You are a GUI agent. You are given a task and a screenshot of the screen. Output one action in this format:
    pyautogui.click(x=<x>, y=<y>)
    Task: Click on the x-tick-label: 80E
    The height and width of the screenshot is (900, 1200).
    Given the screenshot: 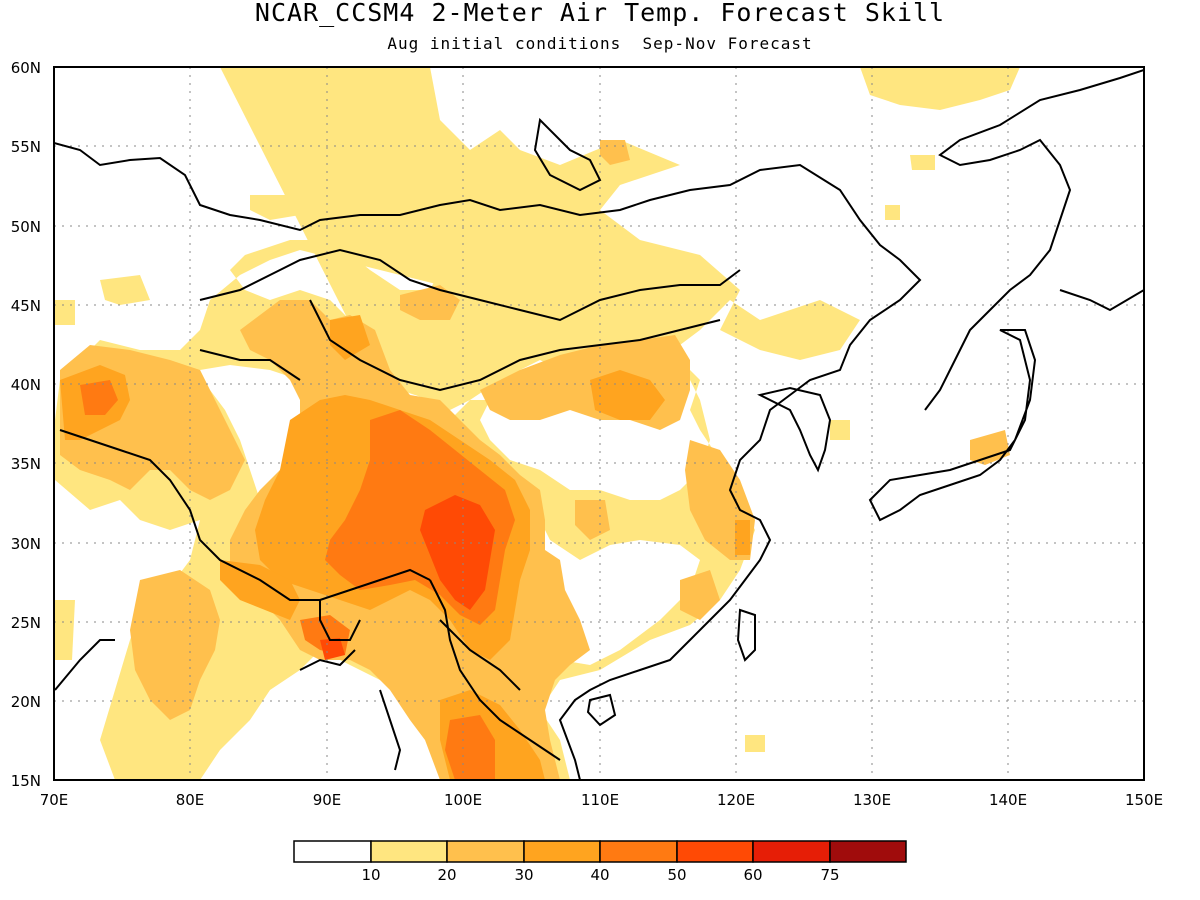 What is the action you would take?
    pyautogui.click(x=190, y=800)
    